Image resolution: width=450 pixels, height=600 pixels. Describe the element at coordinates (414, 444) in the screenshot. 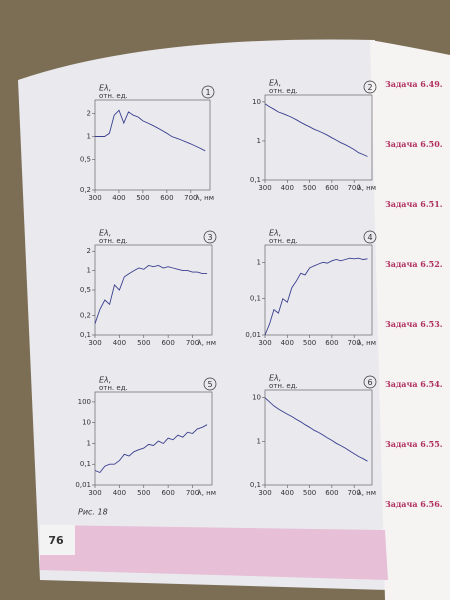

I see `side-text: Задача 6.55.` at that location.